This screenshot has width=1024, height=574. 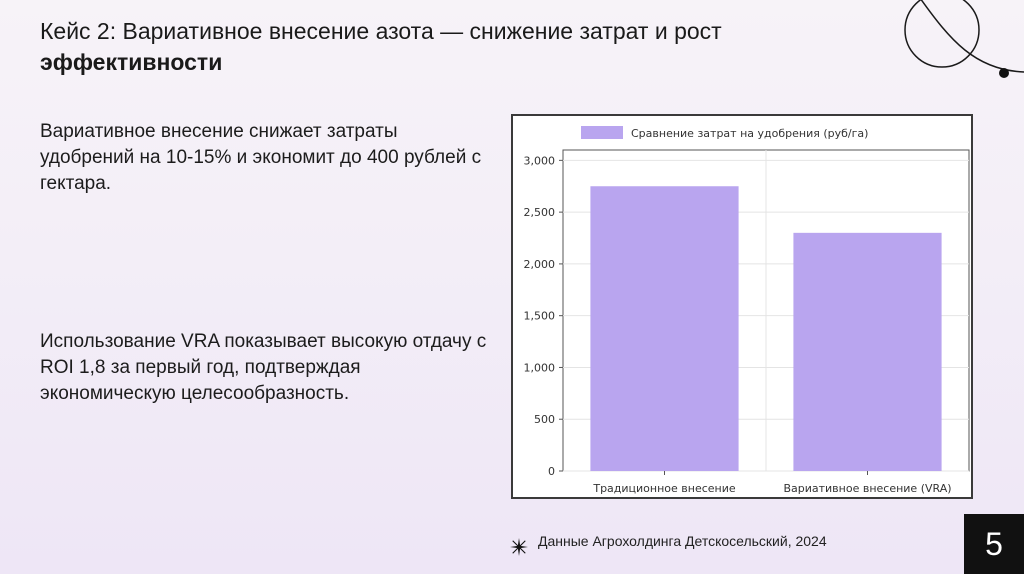 What do you see at coordinates (664, 488) in the screenshot?
I see `x-tick-label: Традиционное внесение` at bounding box center [664, 488].